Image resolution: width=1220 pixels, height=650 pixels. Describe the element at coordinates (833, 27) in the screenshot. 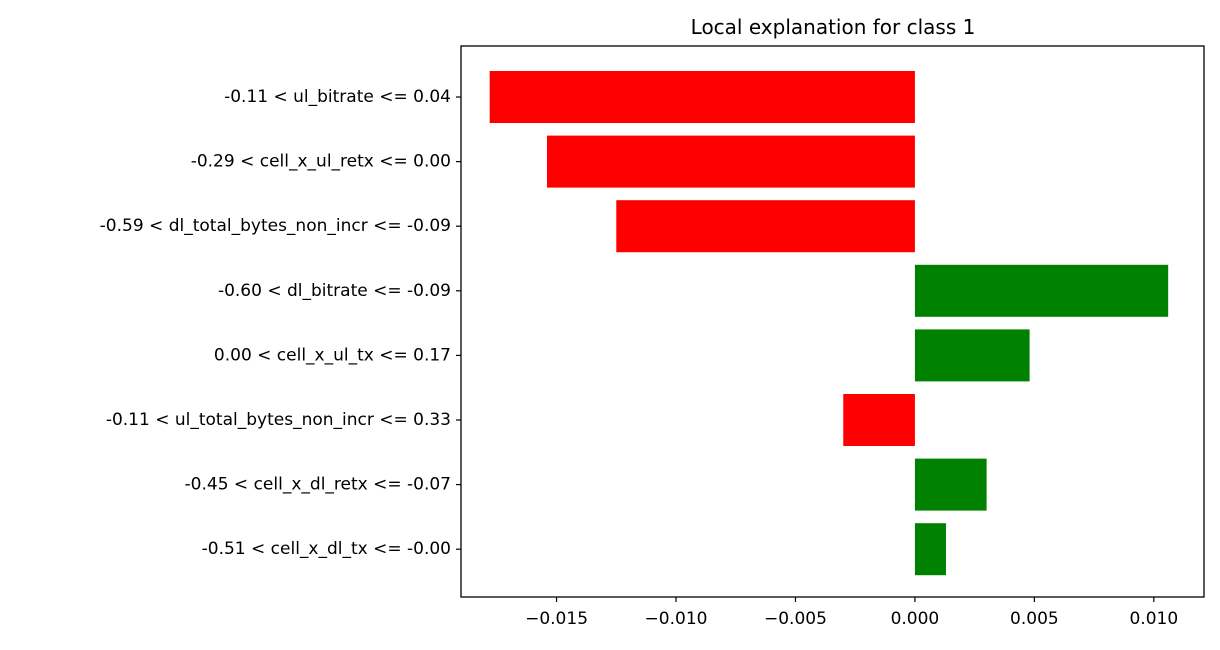

I see `chart-title: Local explanation for class 1` at that location.